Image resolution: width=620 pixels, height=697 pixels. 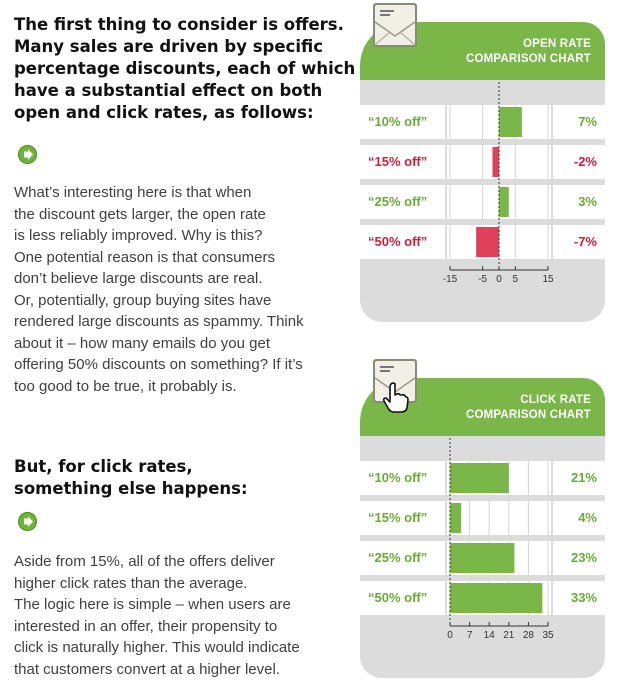 I want to click on heading-line: percentage discounts, each of which, so click(x=185, y=68).